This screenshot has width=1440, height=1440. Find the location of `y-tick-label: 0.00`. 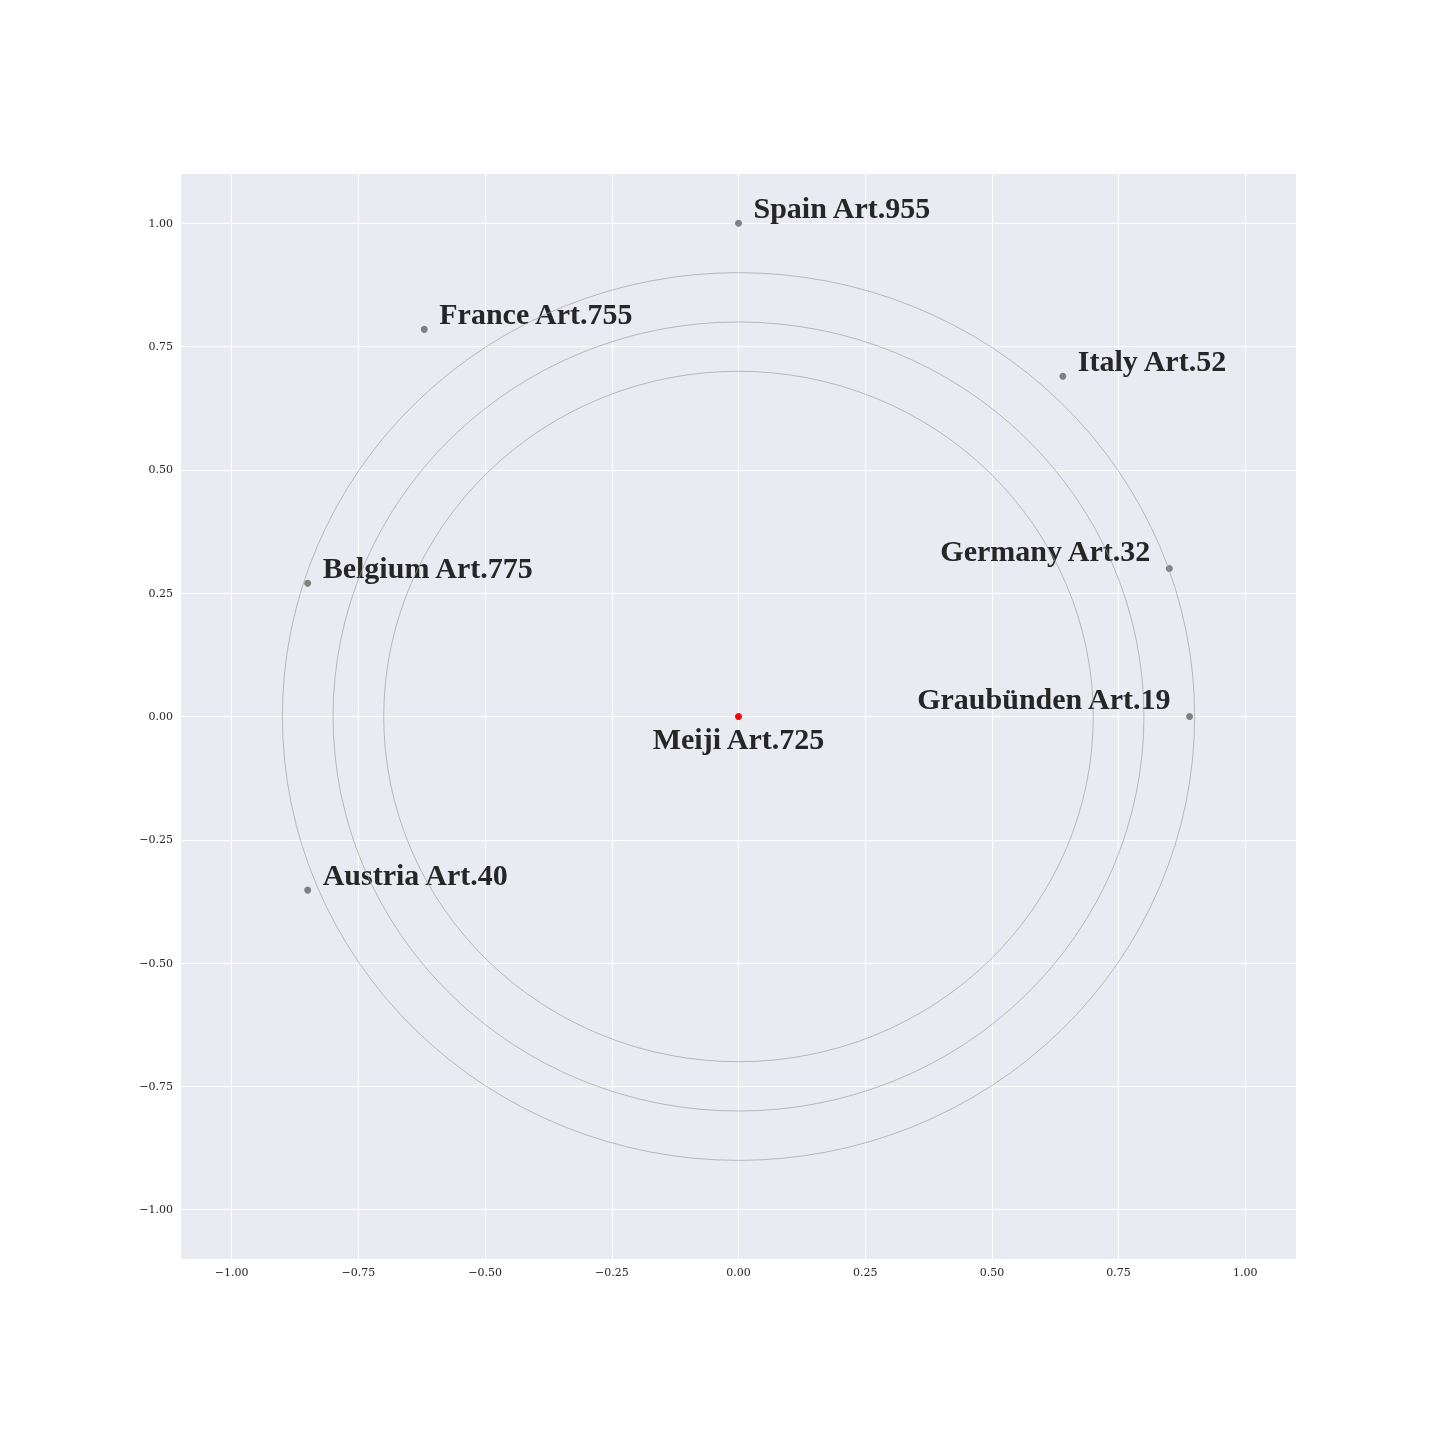

y-tick-label: 0.00 is located at coordinates (160, 716).